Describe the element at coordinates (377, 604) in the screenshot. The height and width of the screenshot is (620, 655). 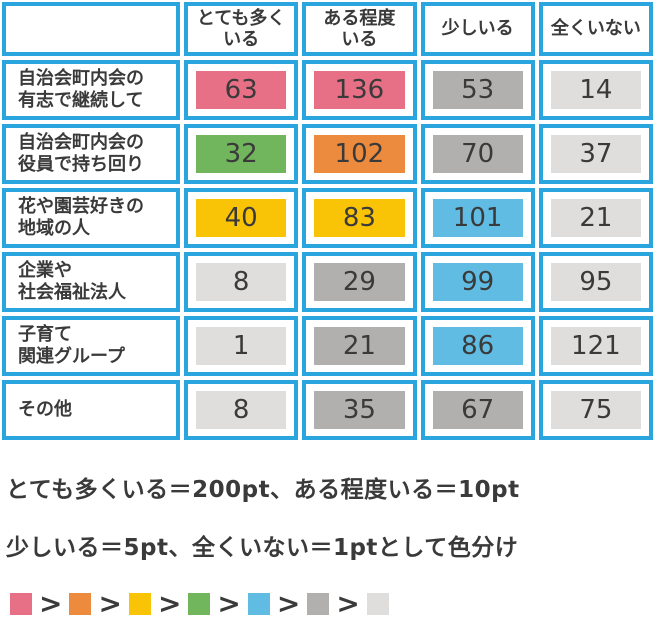
I see `legend-swatch-light-gray` at that location.